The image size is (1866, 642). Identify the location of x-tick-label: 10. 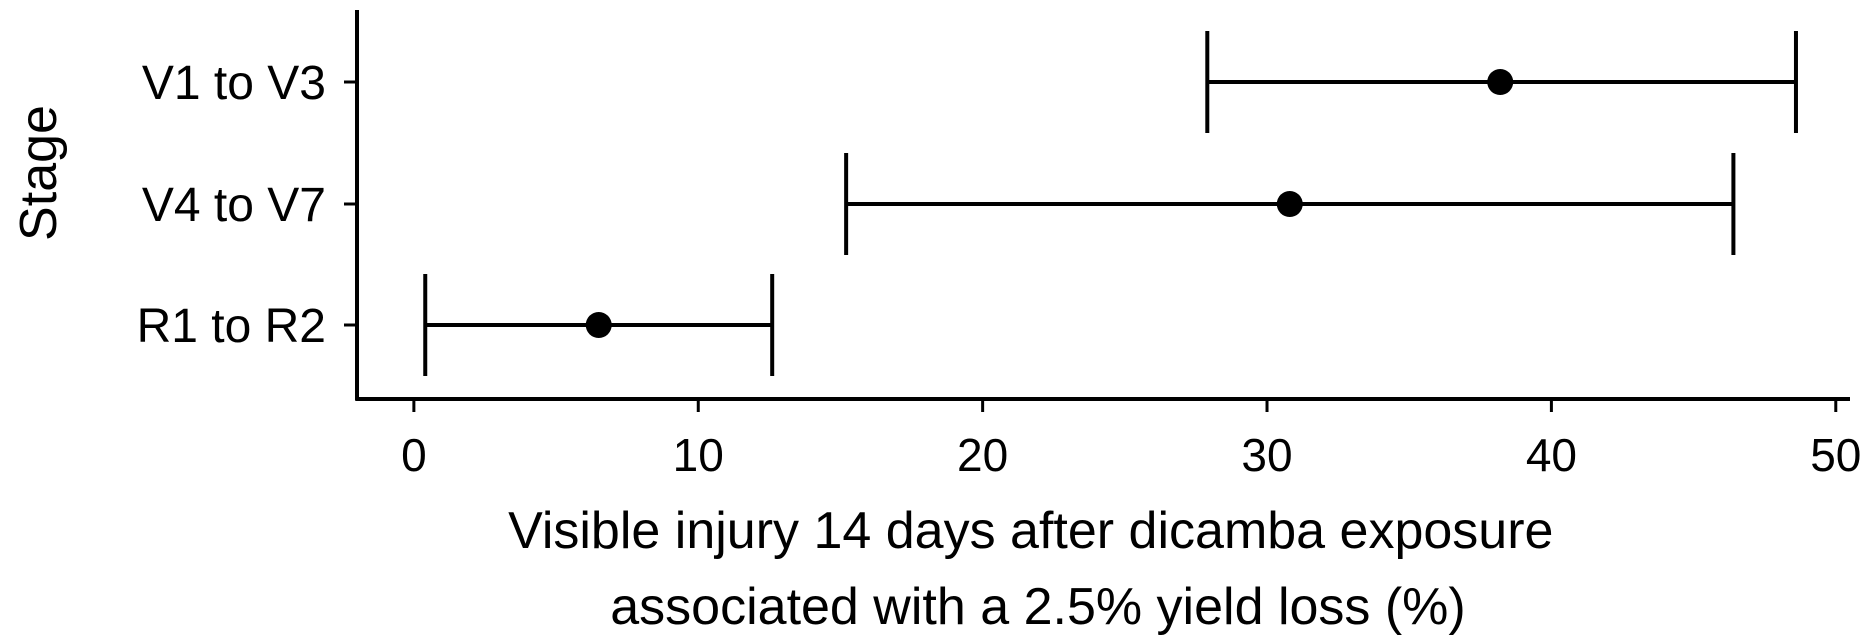
(698, 455).